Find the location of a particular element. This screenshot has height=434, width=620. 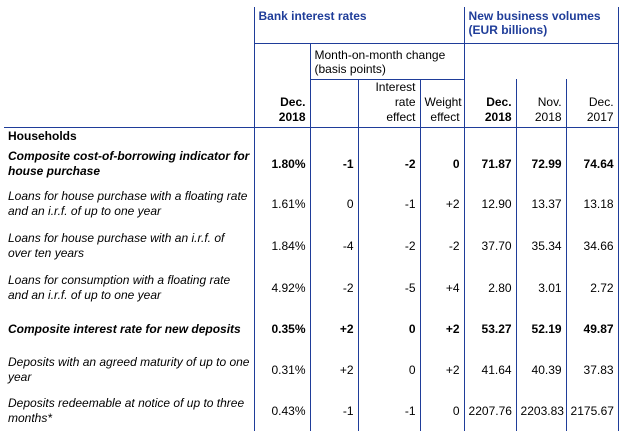

cell-vol-nov-2018: 2203.83 is located at coordinates (541, 411).